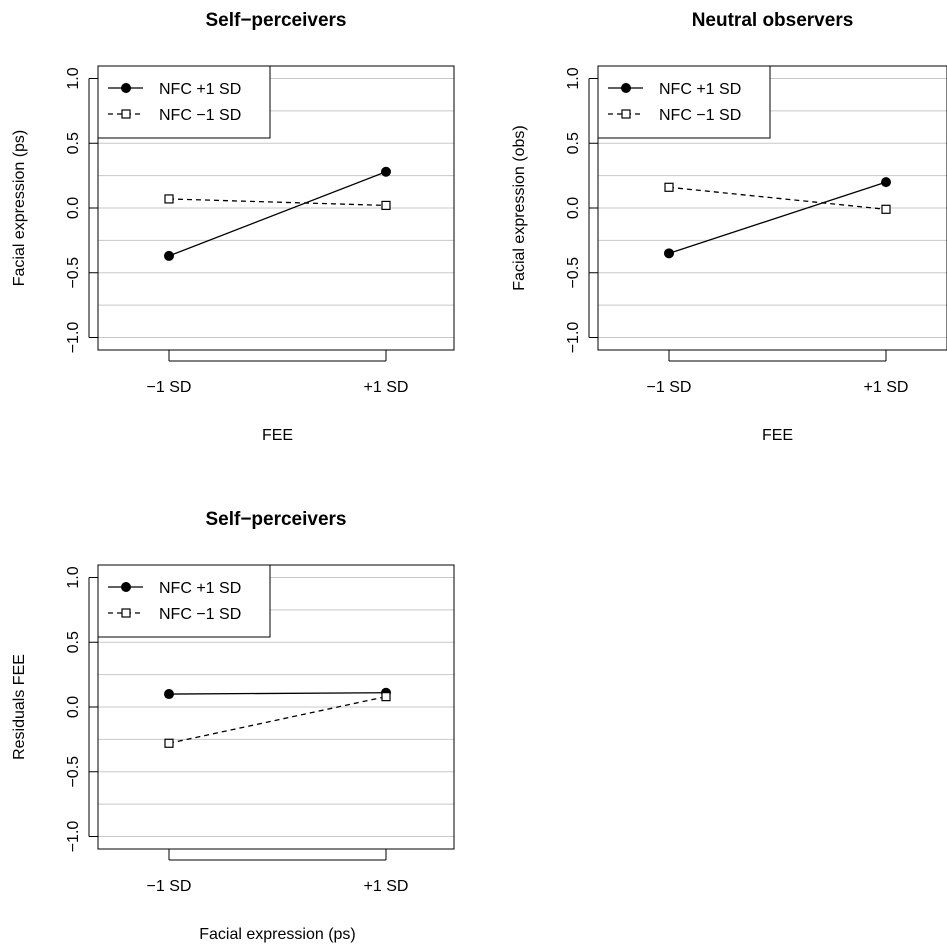  I want to click on y-axis-label: Facial expression (ps), so click(19, 208).